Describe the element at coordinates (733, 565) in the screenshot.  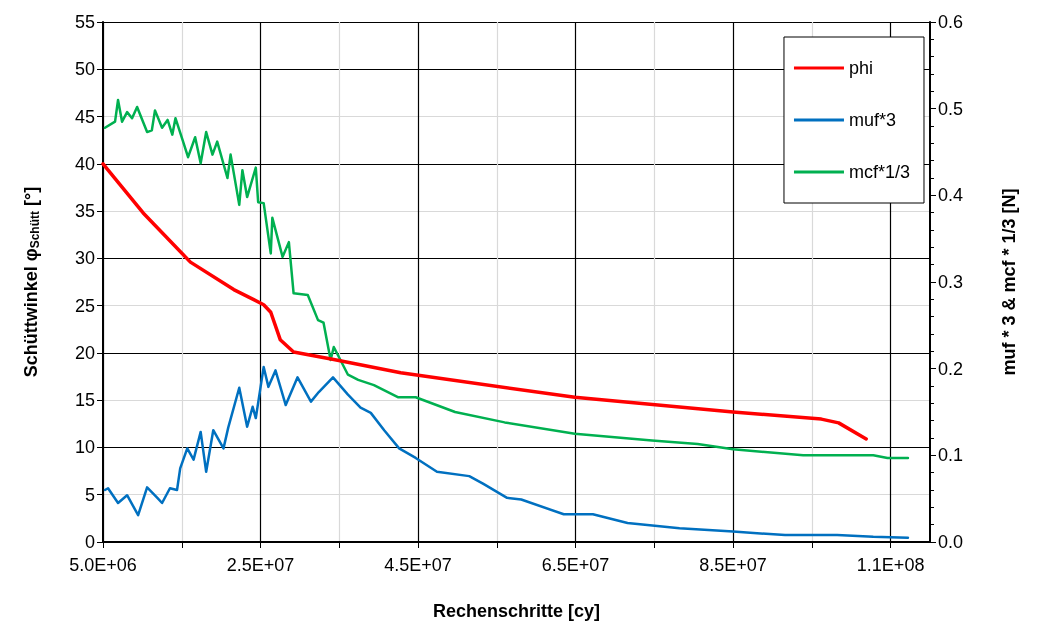
I see `x-tick-label: 8.5E+07` at that location.